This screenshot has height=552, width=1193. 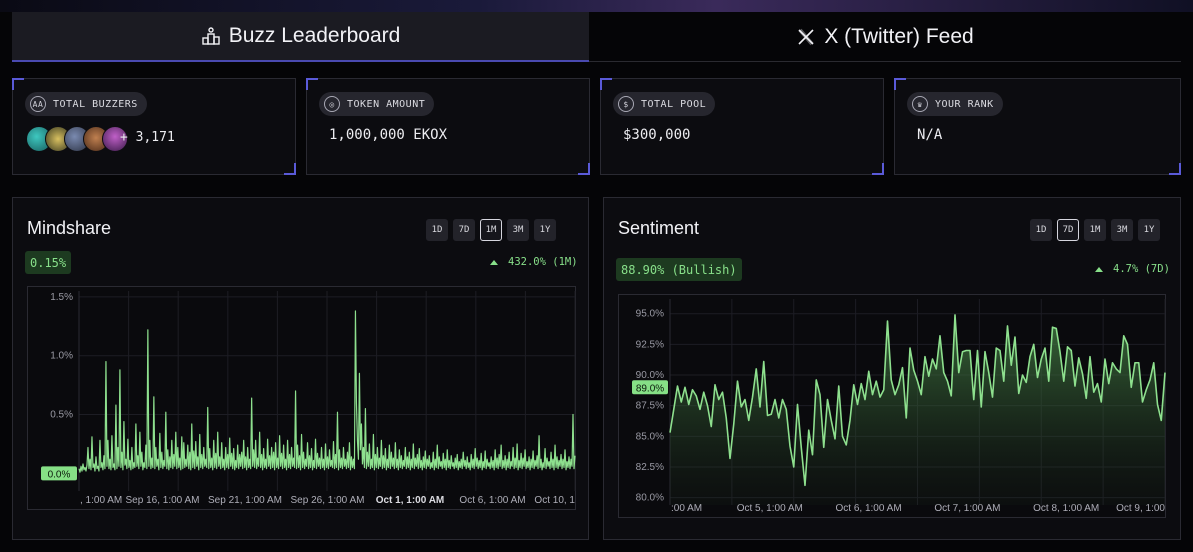 What do you see at coordinates (659, 228) in the screenshot?
I see `sentiment-title: Sentiment` at bounding box center [659, 228].